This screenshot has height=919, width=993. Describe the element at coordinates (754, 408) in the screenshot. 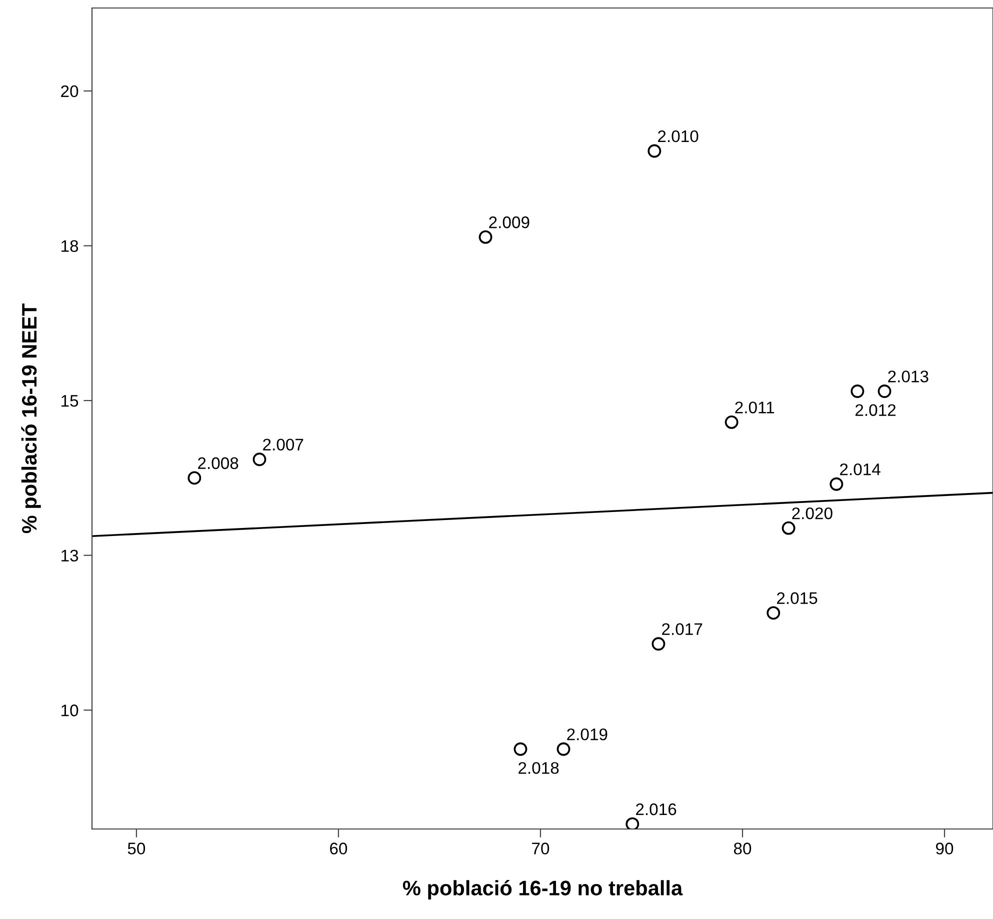

I see `annotation: 2.011` at that location.